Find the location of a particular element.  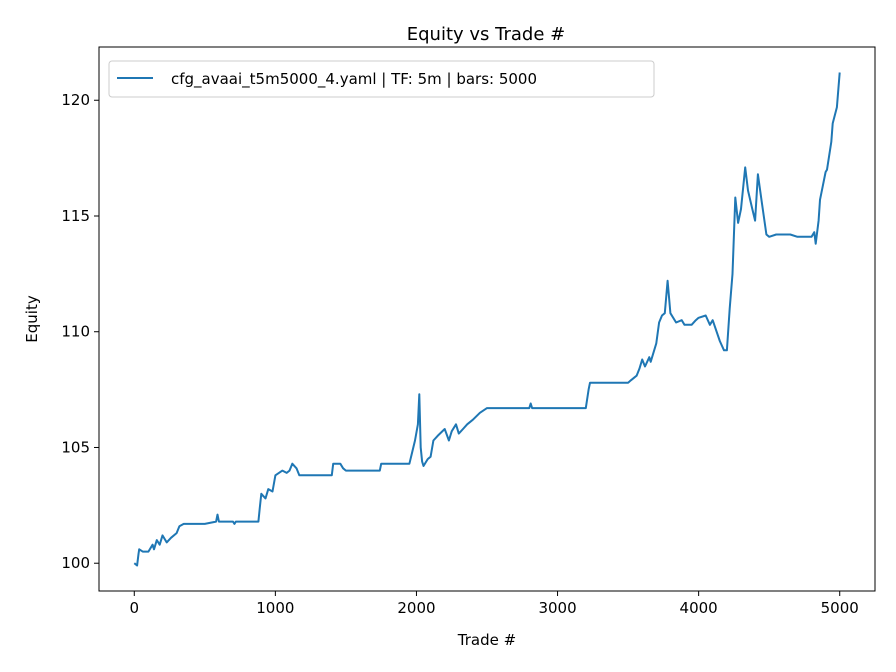

y-tick-label: 100 is located at coordinates (75, 563).